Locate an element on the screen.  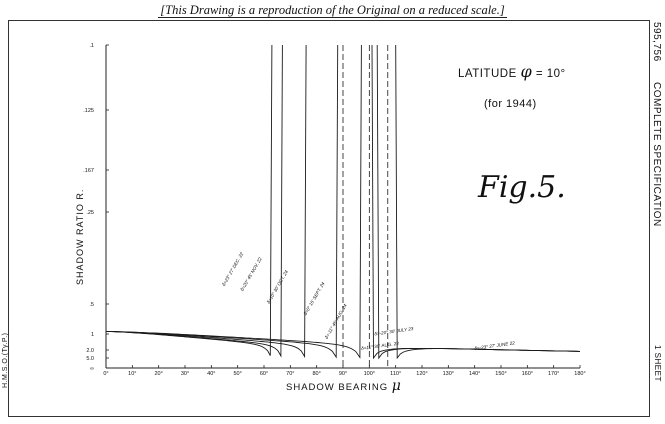
x-tick-label: 130° is located at coordinates (448, 374).